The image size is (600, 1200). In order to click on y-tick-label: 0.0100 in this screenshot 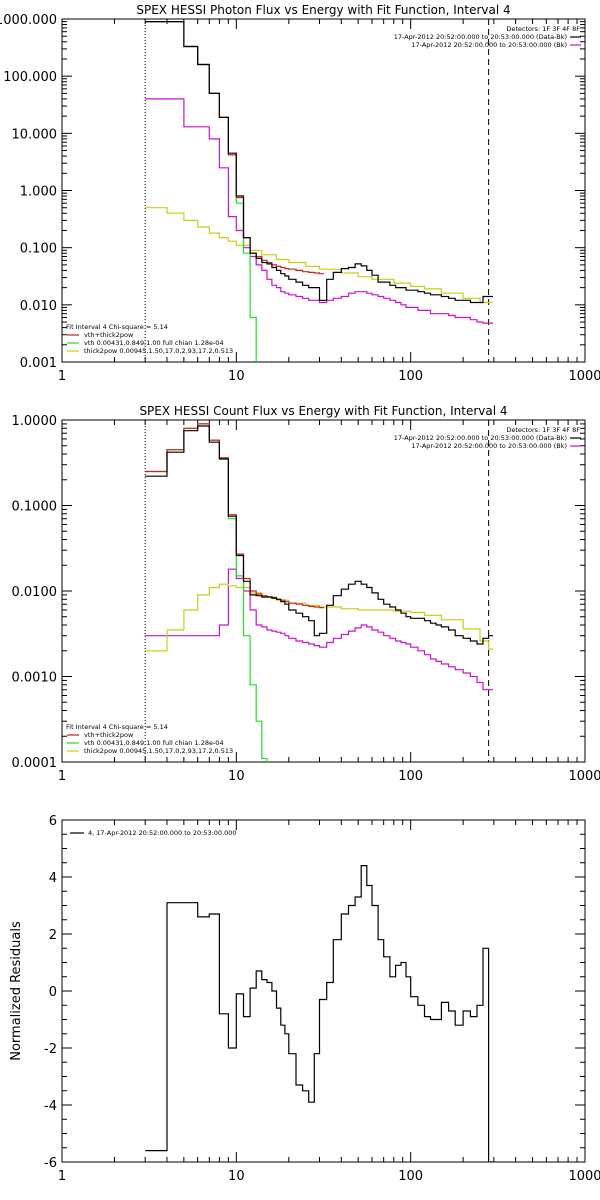, I will do `click(35, 592)`.